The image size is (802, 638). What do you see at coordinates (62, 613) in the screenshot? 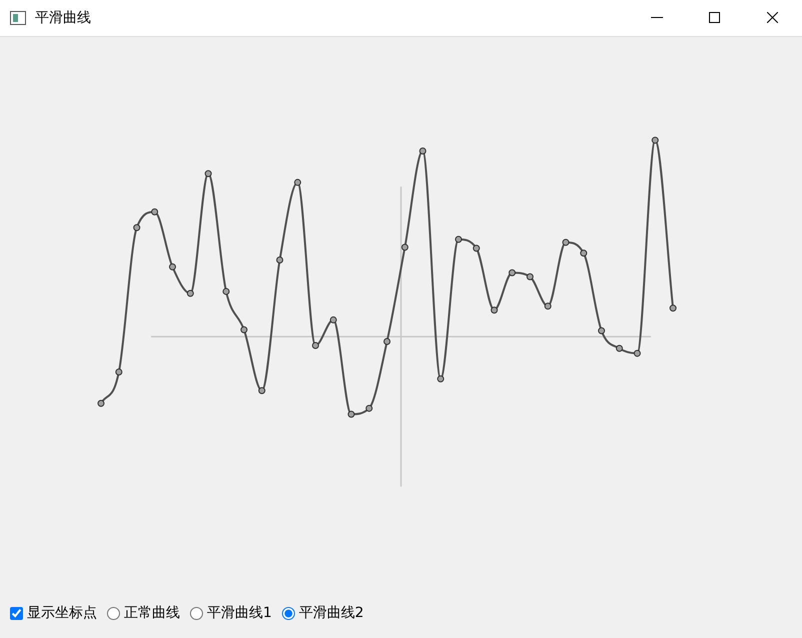
I see `text: 显示坐标点` at bounding box center [62, 613].